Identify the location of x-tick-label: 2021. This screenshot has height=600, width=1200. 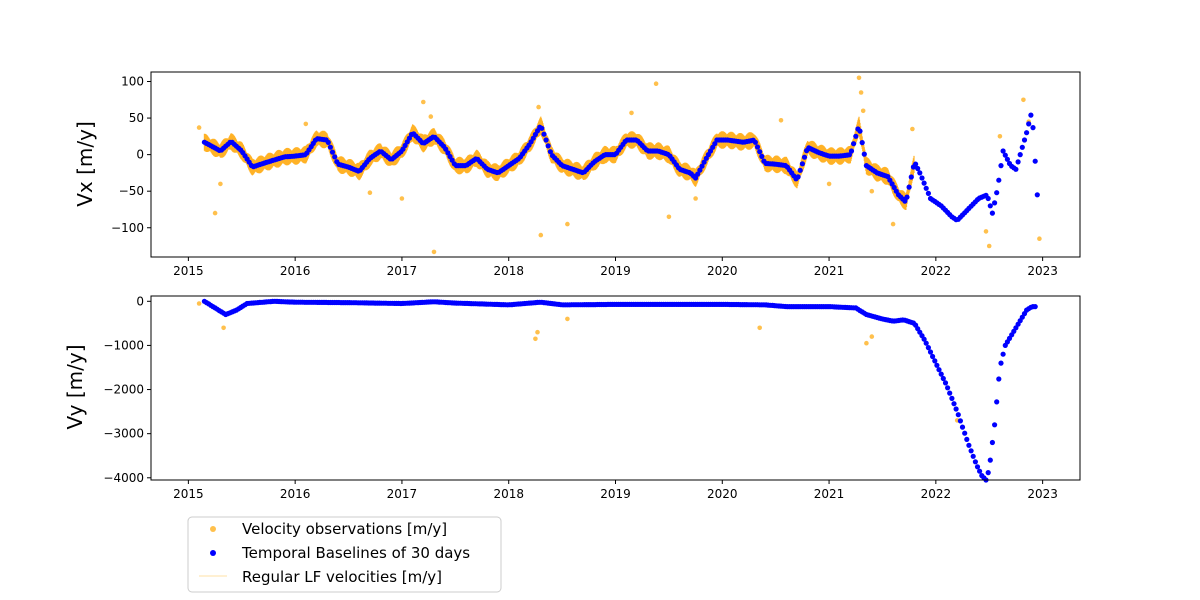
(829, 494).